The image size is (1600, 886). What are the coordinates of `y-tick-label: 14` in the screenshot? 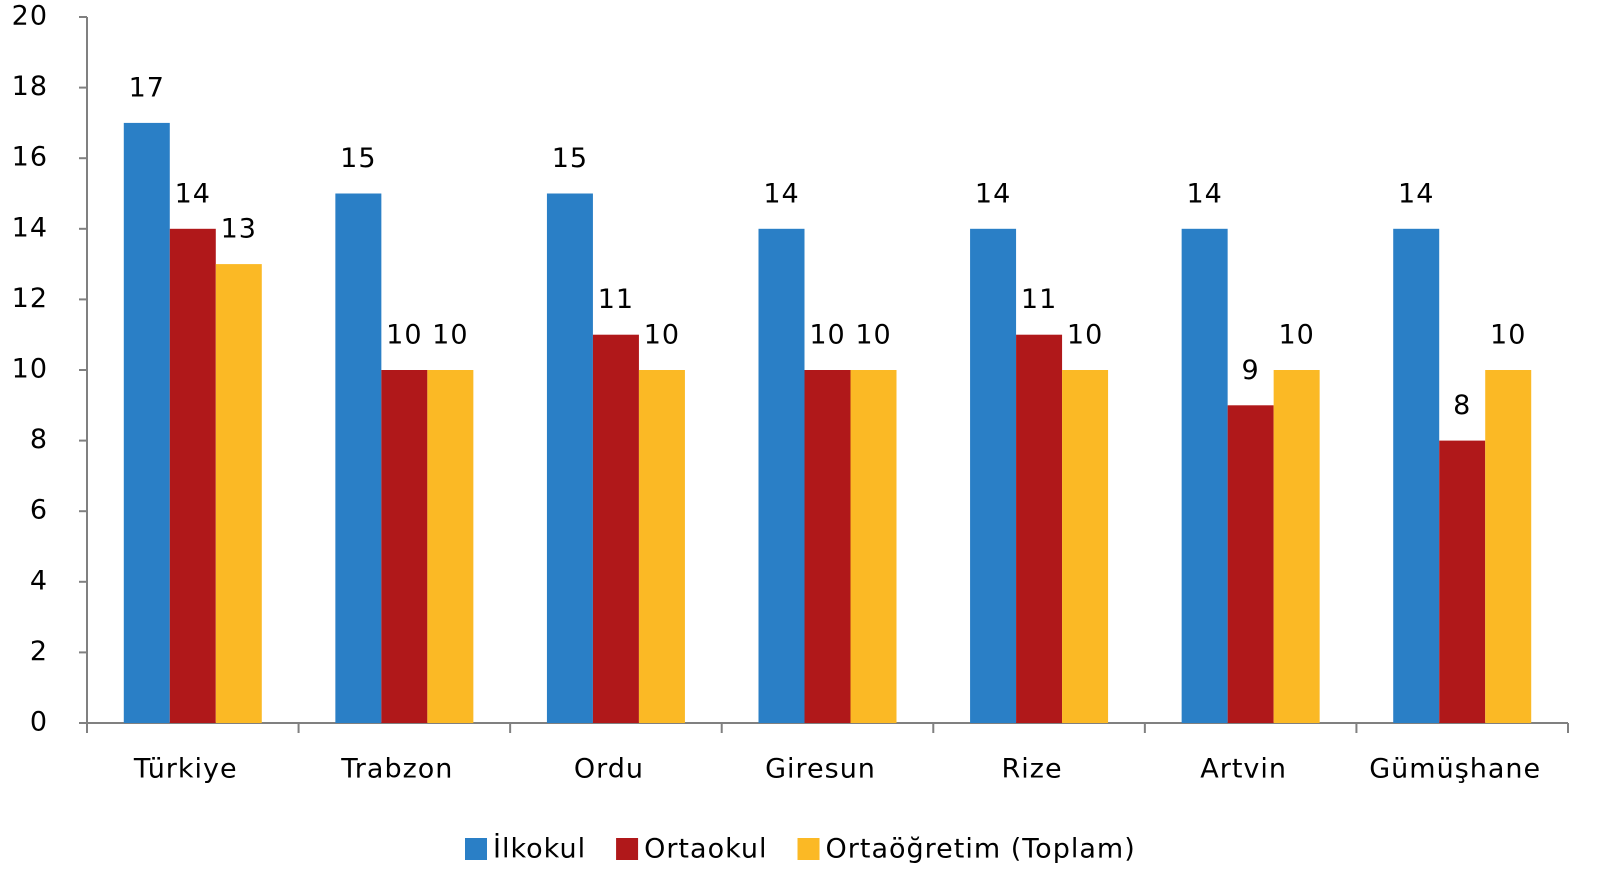 It's located at (30, 227).